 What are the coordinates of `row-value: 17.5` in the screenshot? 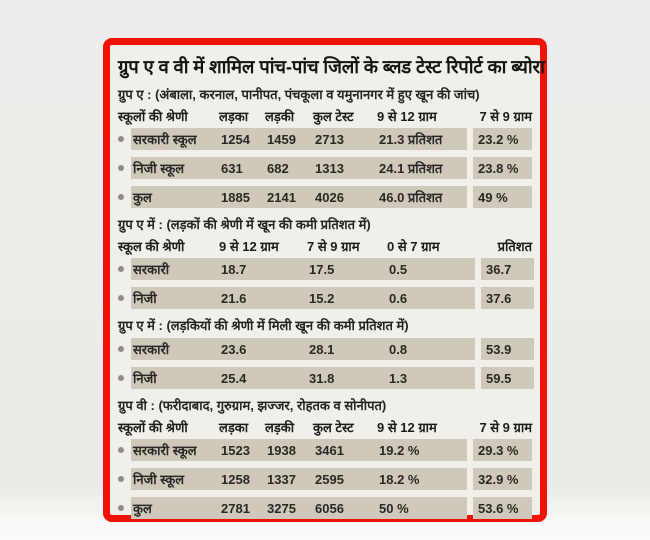 It's located at (322, 269).